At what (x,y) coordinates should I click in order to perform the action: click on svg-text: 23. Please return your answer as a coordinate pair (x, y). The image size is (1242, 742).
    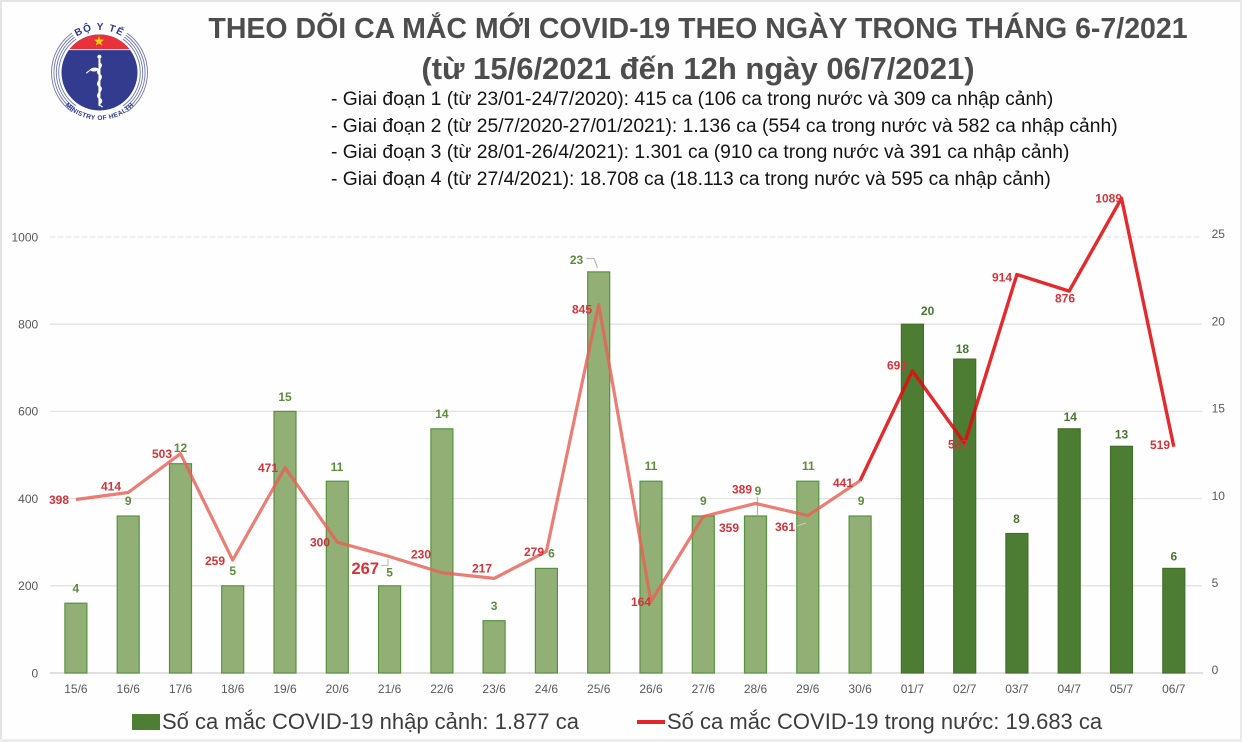
    Looking at the image, I should click on (577, 260).